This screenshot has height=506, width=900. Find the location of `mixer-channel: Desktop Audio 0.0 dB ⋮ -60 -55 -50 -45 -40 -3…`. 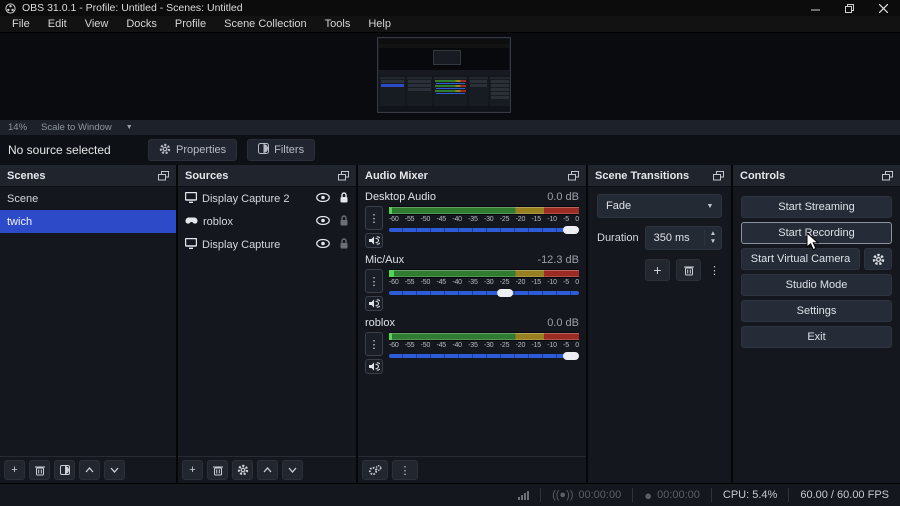

mixer-channel: Desktop Audio 0.0 dB ⋮ -60 -55 -50 -45 -40 -3… is located at coordinates (472, 218).